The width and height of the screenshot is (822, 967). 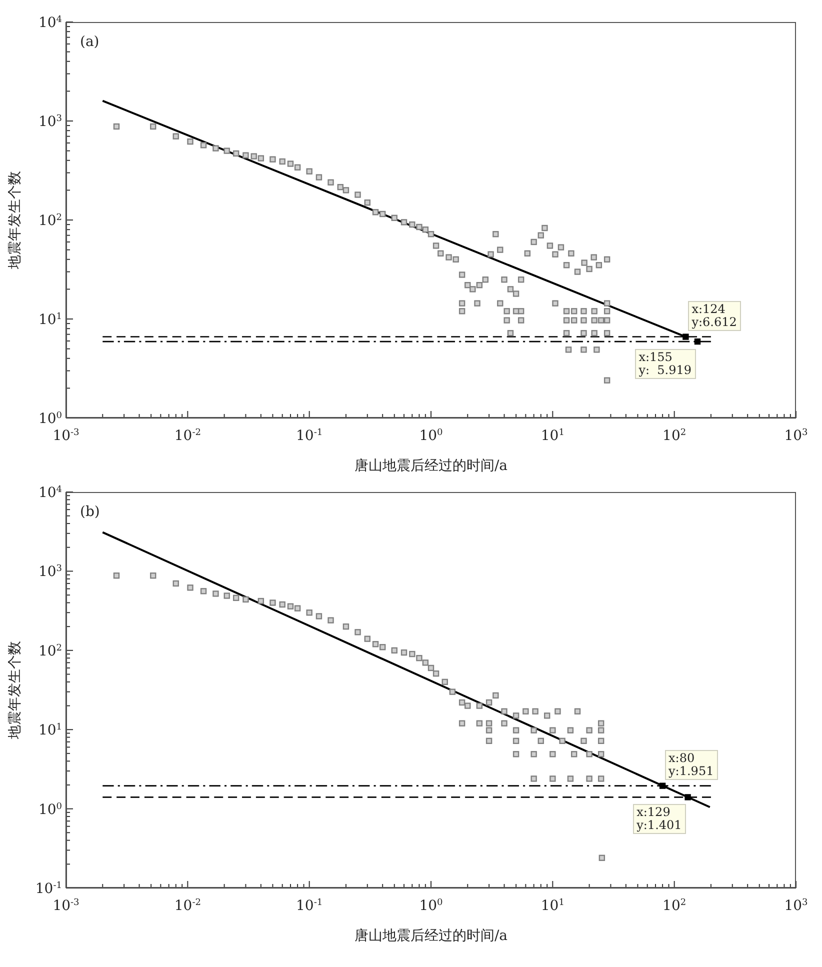 I want to click on y-tick-label: 10$^{-1}$, so click(x=48, y=889).